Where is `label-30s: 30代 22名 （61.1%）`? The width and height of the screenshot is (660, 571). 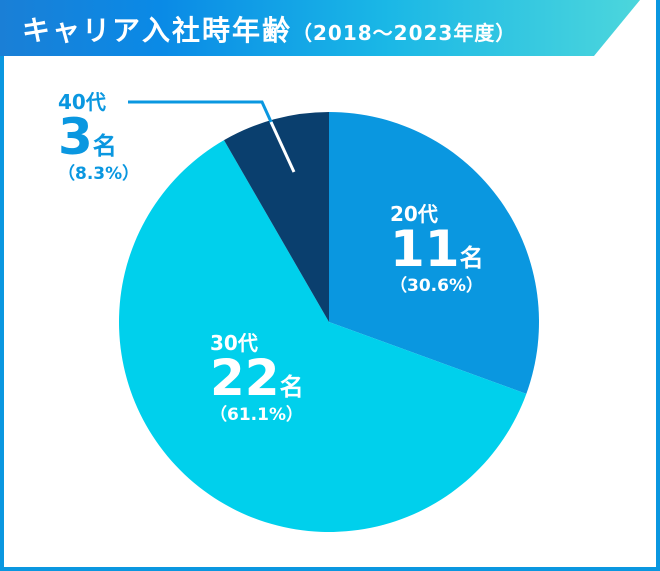
label-30s: 30代 22名 （61.1%） is located at coordinates (257, 378).